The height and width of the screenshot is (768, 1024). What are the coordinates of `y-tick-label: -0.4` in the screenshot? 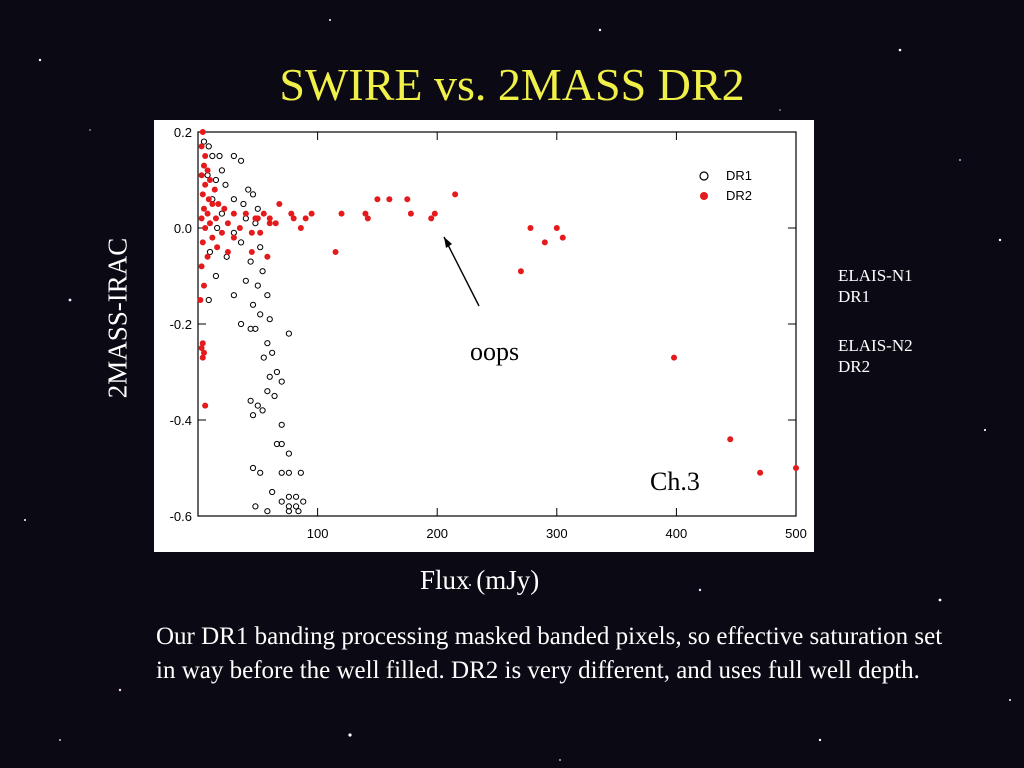 It's located at (181, 420).